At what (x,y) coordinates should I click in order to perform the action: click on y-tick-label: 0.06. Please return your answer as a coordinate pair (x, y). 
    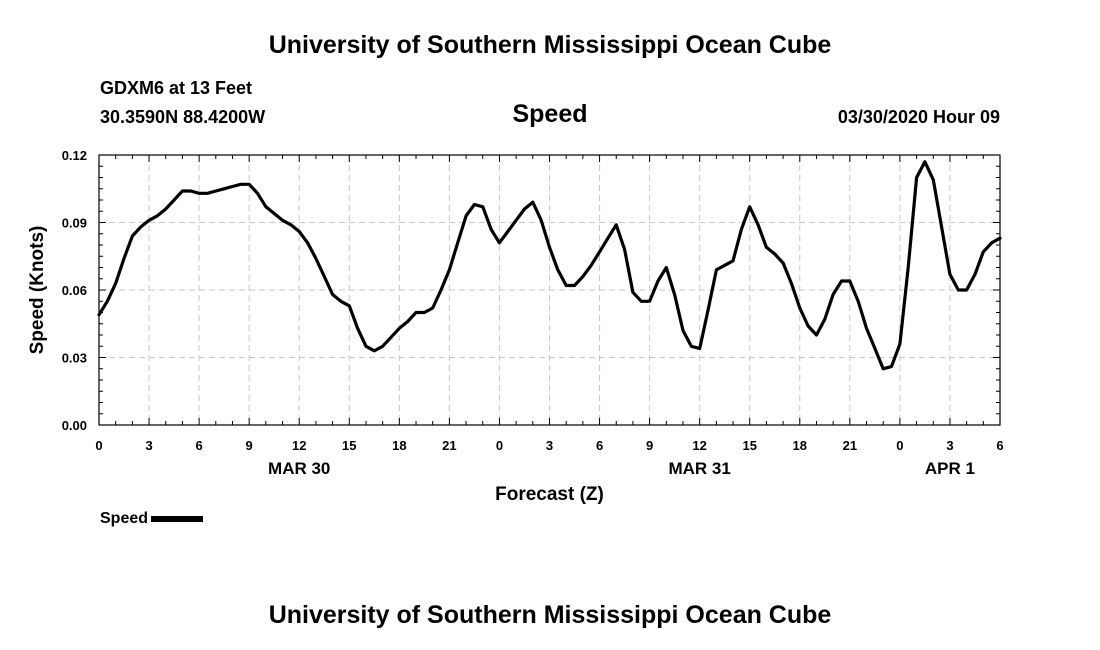
    Looking at the image, I should click on (74, 290).